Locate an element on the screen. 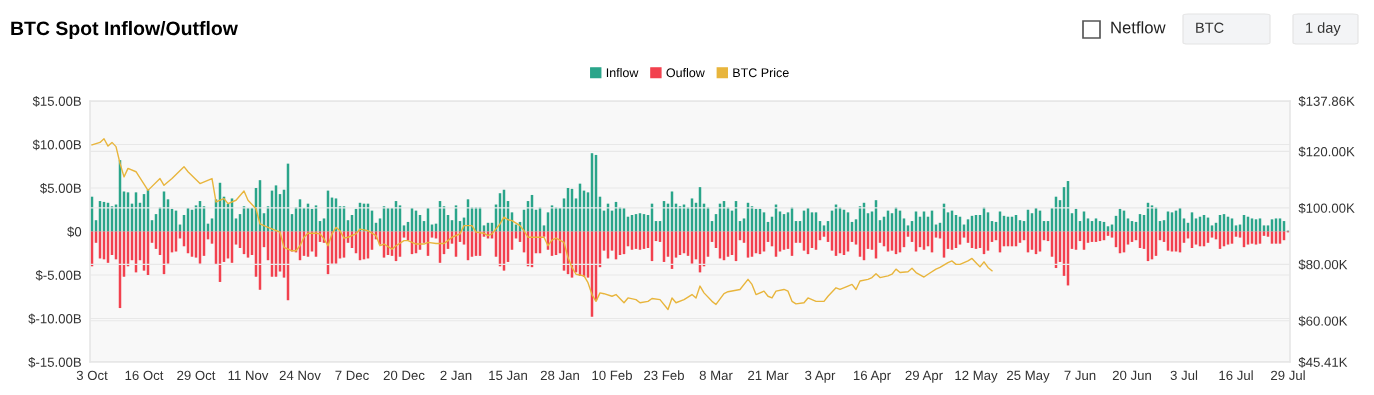  x-tick-label: 8 Mar is located at coordinates (716, 375).